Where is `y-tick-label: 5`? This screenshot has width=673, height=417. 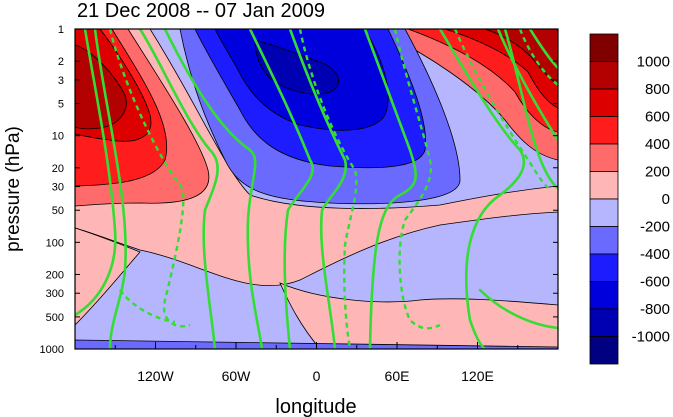 y-tick-label: 5 is located at coordinates (61, 105).